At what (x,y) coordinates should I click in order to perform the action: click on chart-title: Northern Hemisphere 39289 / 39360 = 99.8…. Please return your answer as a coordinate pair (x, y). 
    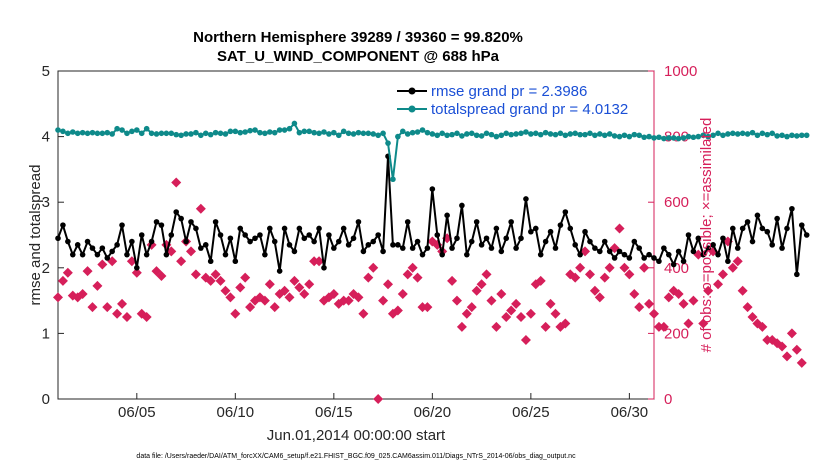
    Looking at the image, I should click on (358, 37).